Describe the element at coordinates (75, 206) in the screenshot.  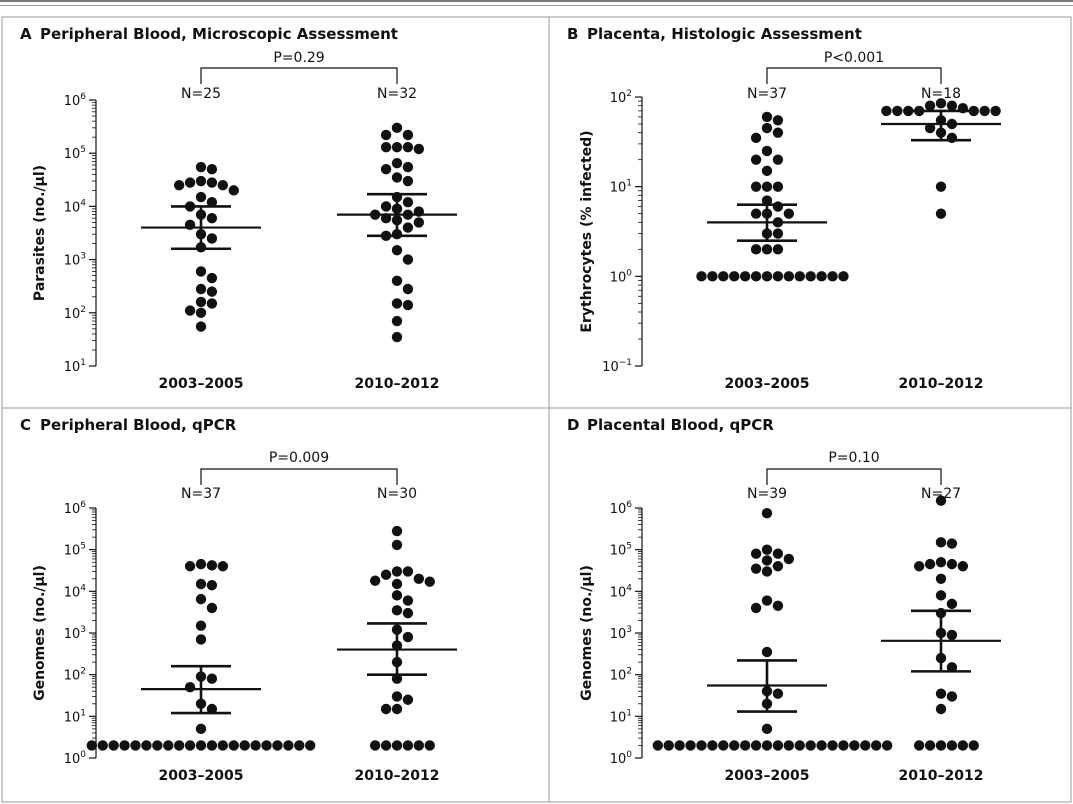
I see `y-tick-label: 10⁴` at that location.